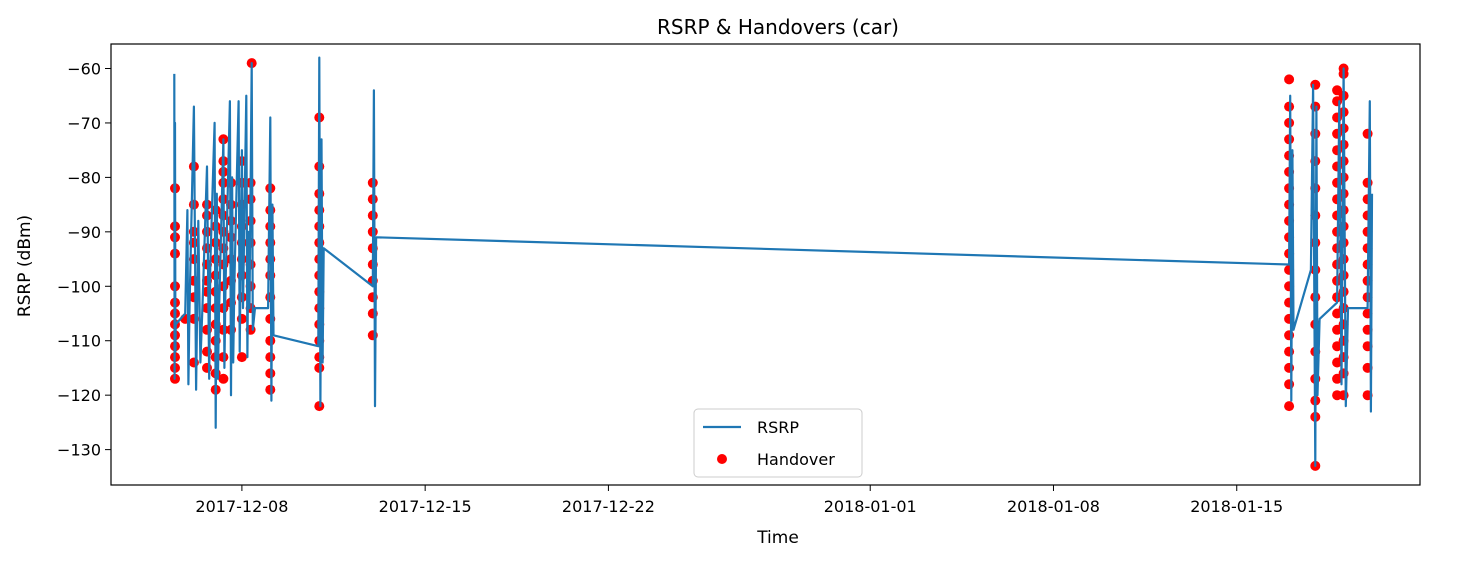 Image resolution: width=1460 pixels, height=563 pixels. What do you see at coordinates (84, 260) in the screenshot?
I see `y-axis: −60 −70 −80 −90 −100 −110 −120 −130` at bounding box center [84, 260].